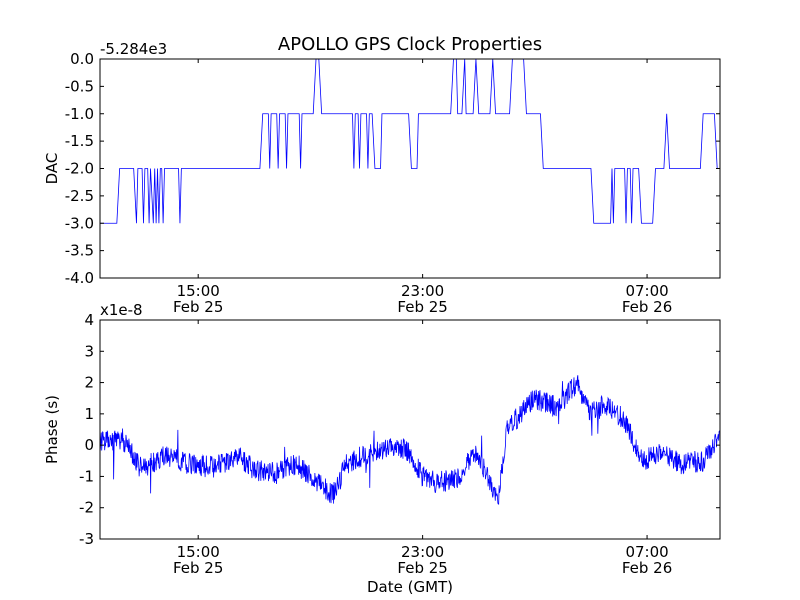 The image size is (800, 600). What do you see at coordinates (82, 59) in the screenshot?
I see `y-tick-label: 0.0` at bounding box center [82, 59].